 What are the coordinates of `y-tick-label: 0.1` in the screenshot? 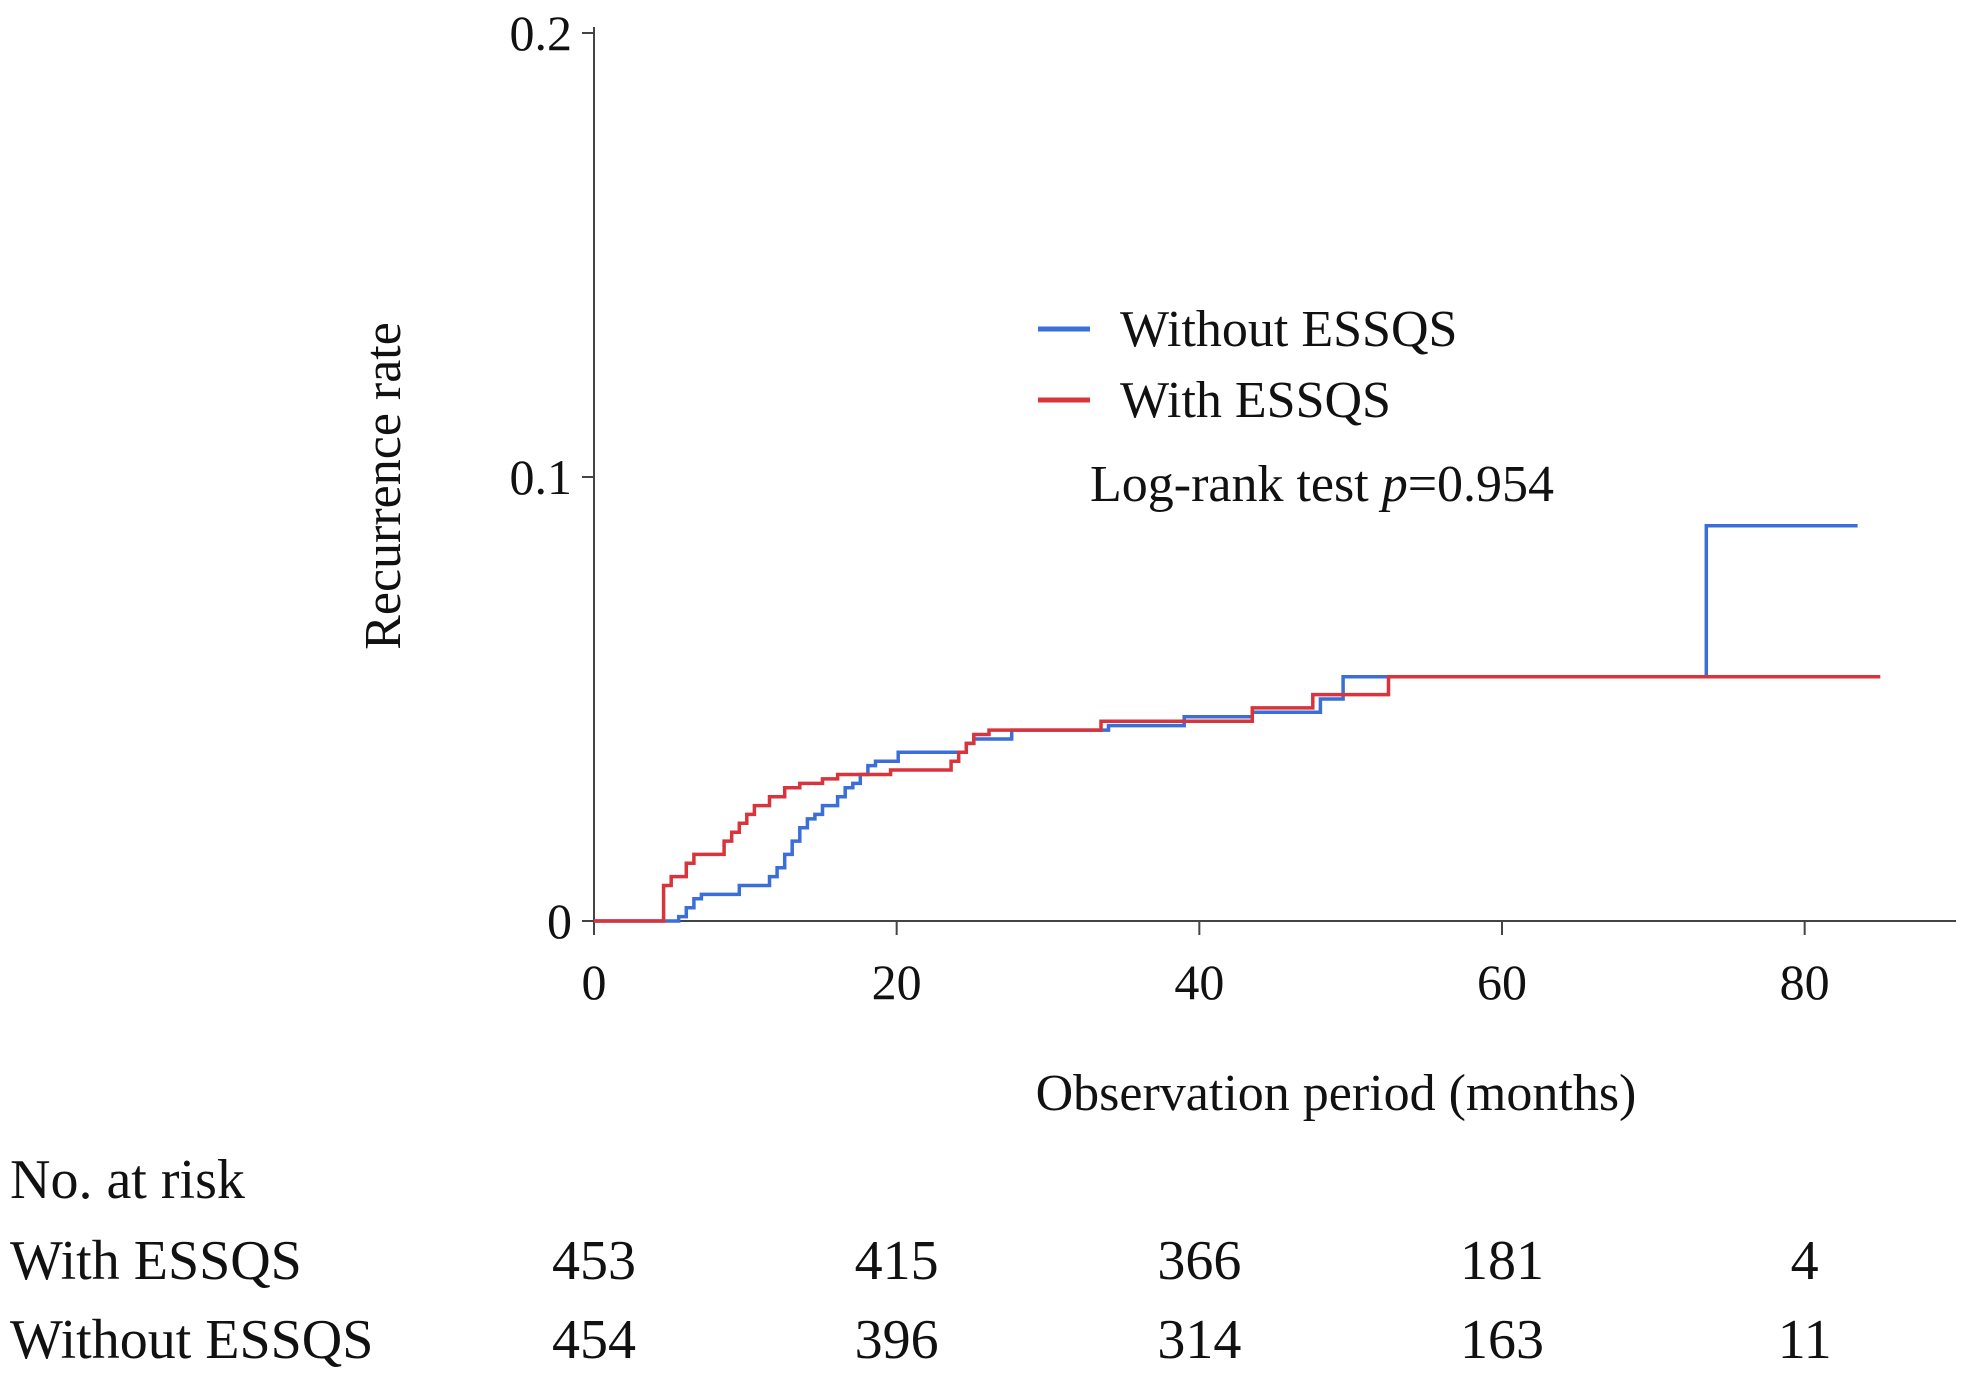 It's located at (541, 477).